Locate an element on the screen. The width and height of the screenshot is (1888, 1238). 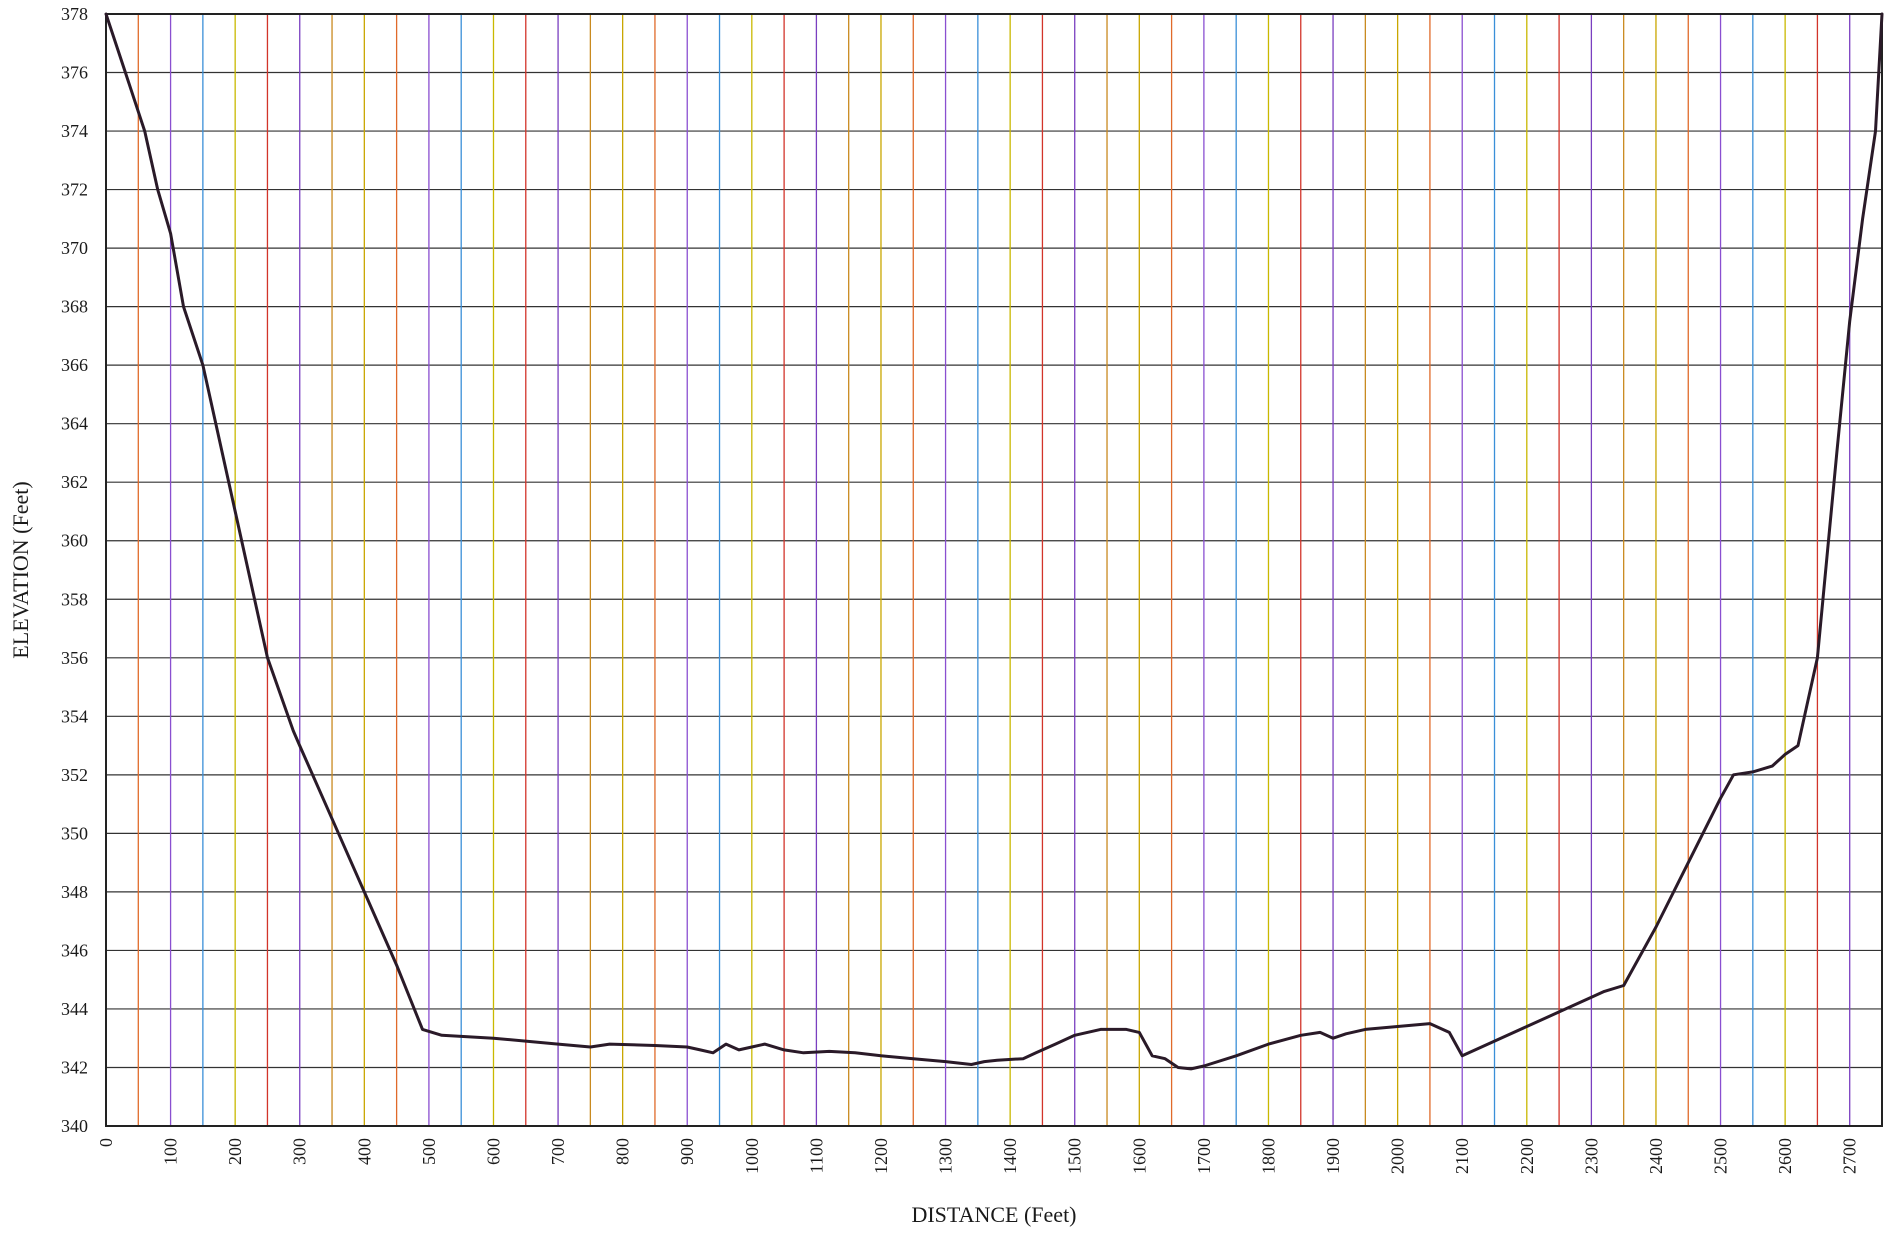
y-tick-label: 356 is located at coordinates (74, 658).